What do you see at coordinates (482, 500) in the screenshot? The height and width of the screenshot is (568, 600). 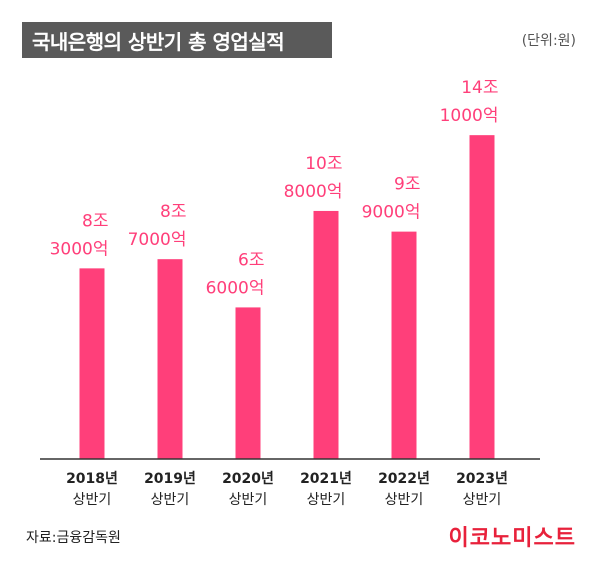 I see `x-tick-label-5-period: 상반기` at bounding box center [482, 500].